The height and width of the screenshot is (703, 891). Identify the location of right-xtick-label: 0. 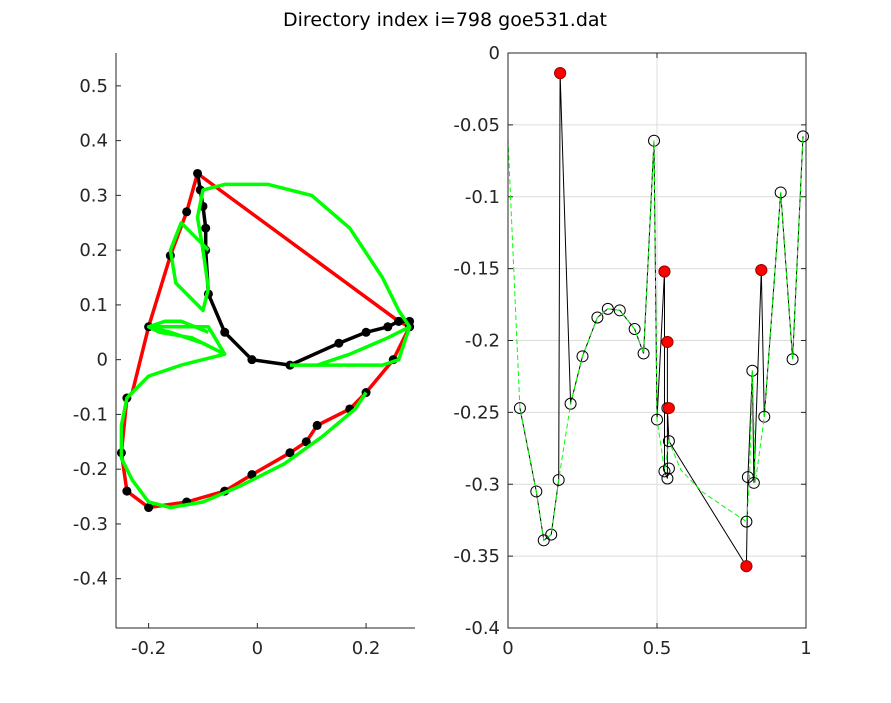
(507, 648).